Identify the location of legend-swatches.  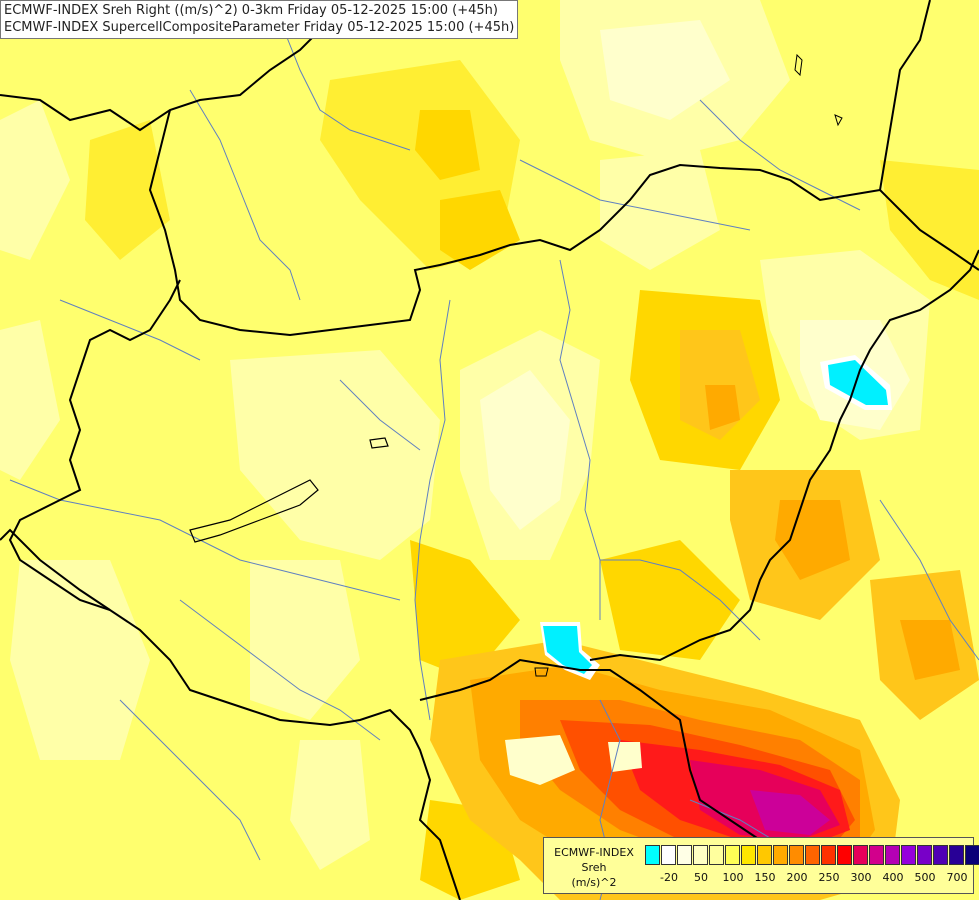
(812, 855).